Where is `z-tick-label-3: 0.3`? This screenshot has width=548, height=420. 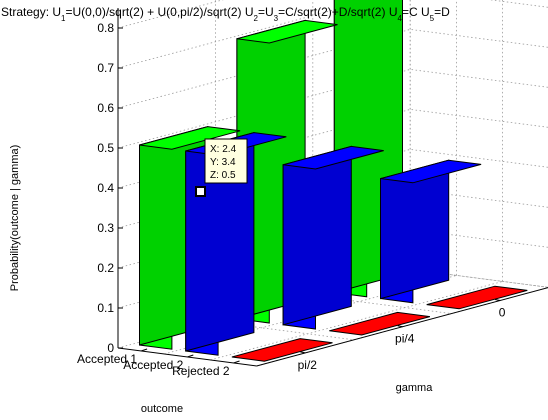
z-tick-label-3: 0.3 is located at coordinates (105, 228).